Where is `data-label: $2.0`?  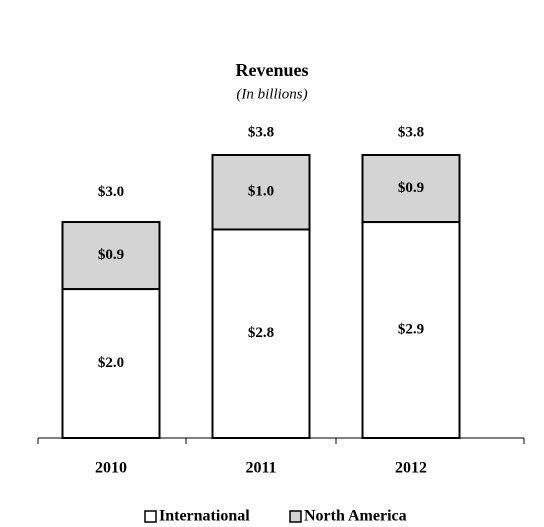 data-label: $2.0 is located at coordinates (111, 363).